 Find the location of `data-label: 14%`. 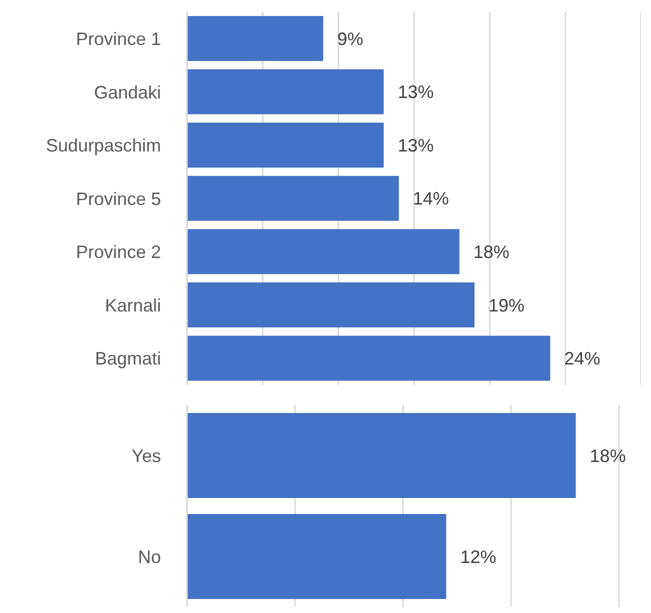

data-label: 14% is located at coordinates (430, 198).